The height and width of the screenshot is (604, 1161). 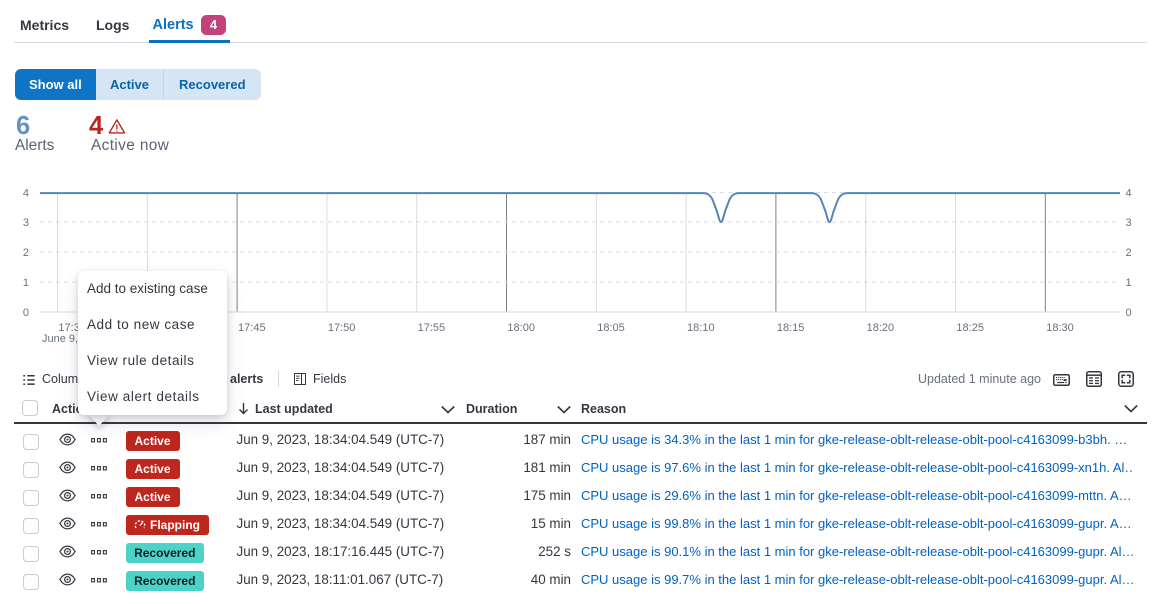 I want to click on svg-text: 18:20, so click(x=881, y=328).